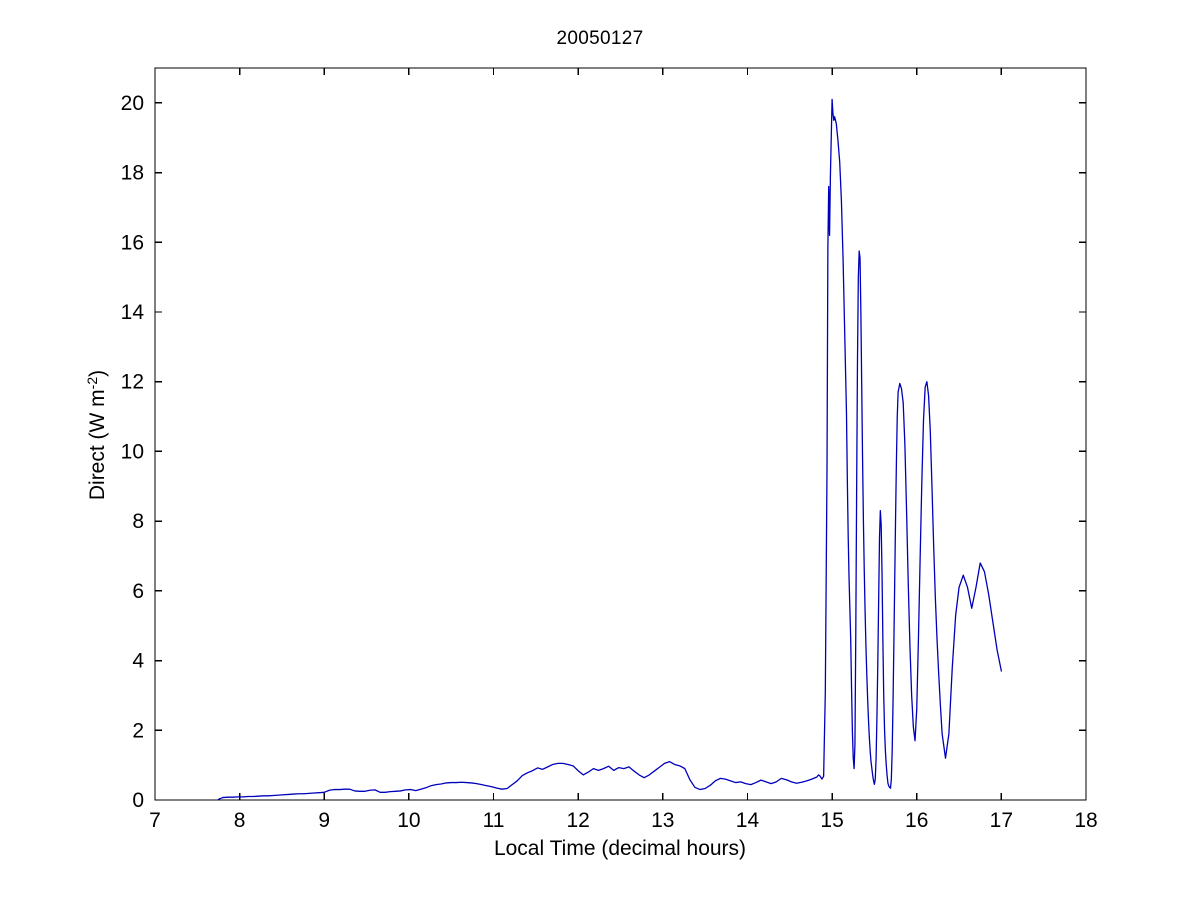 This screenshot has height=900, width=1200. Describe the element at coordinates (1085, 820) in the screenshot. I see `x-tick-label: 18` at that location.